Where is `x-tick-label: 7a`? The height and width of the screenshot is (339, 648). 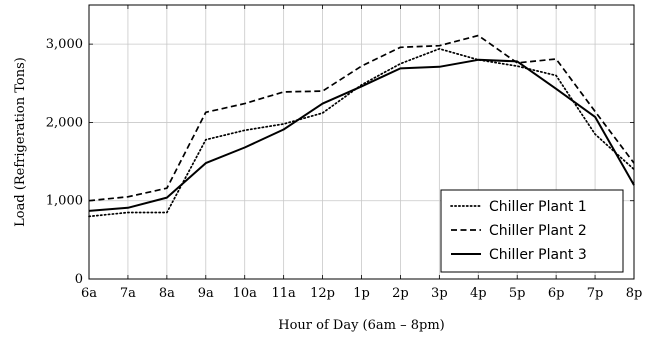
x-tick-label: 7a is located at coordinates (128, 293).